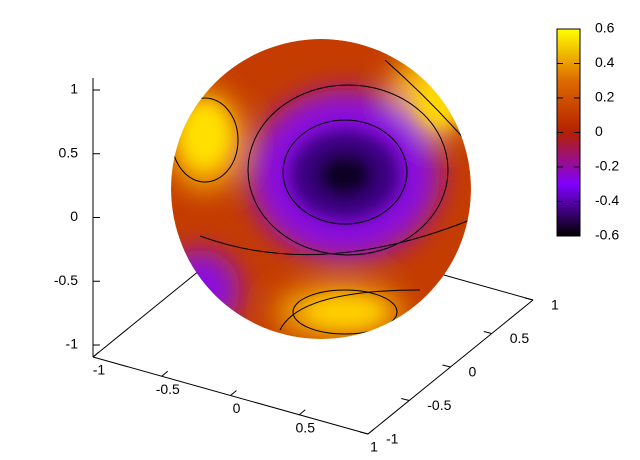 The image size is (640, 460). I want to click on z-tick-label: -0.5, so click(66, 280).